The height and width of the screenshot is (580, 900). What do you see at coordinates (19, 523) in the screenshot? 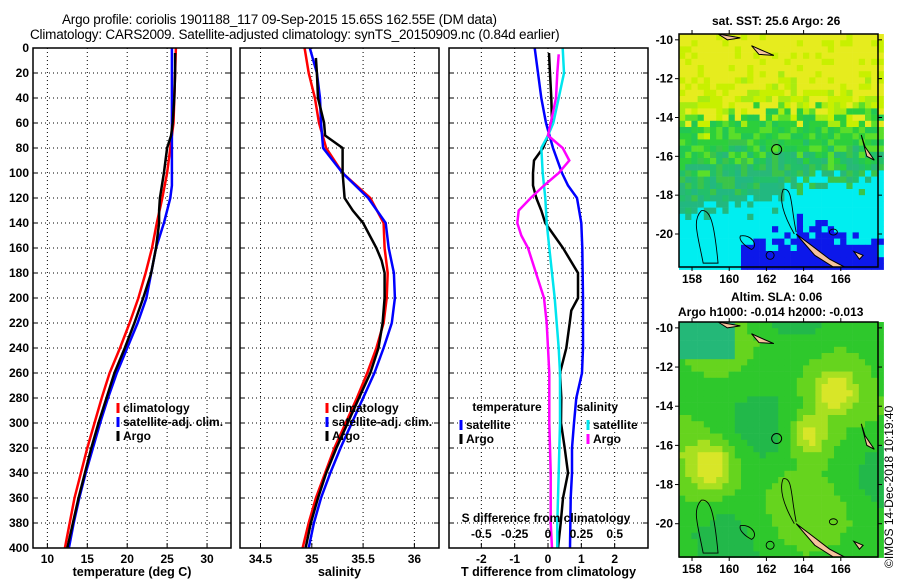
I see `y-tick-label: 380` at bounding box center [19, 523].